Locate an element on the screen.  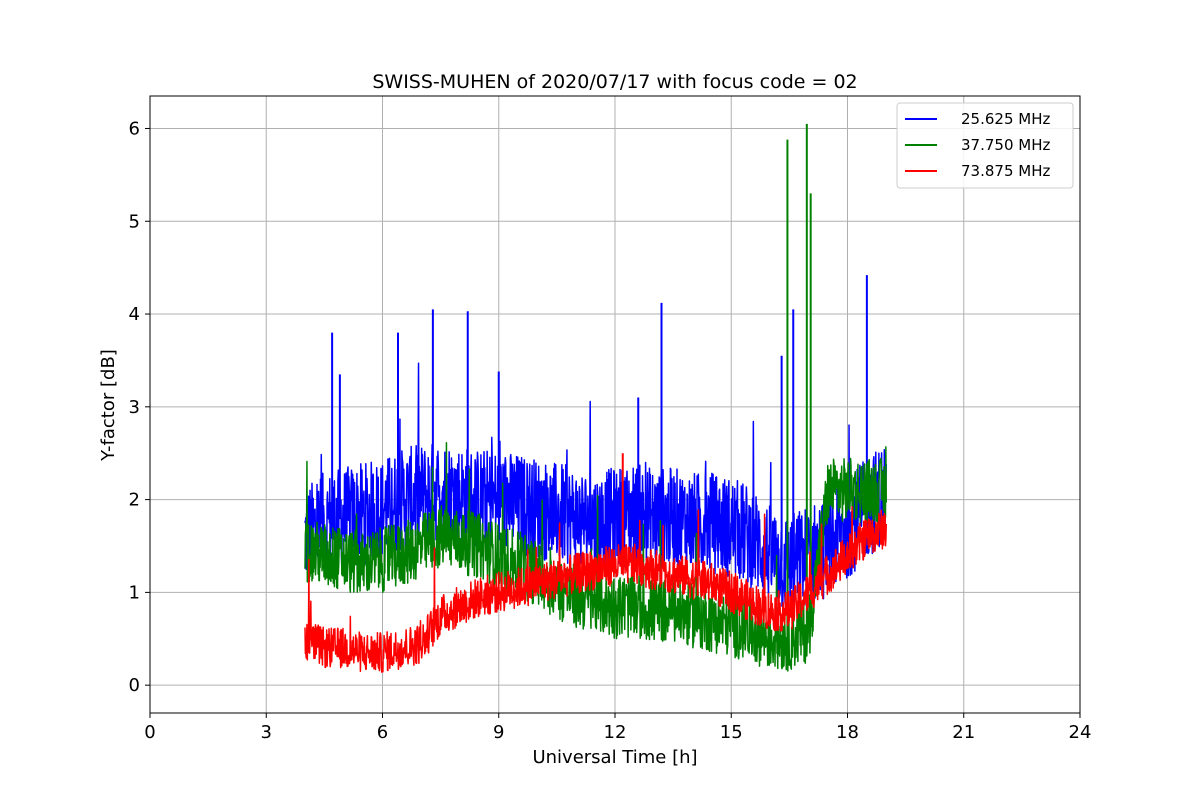
legend-label: 73.875 MHz is located at coordinates (1005, 171).